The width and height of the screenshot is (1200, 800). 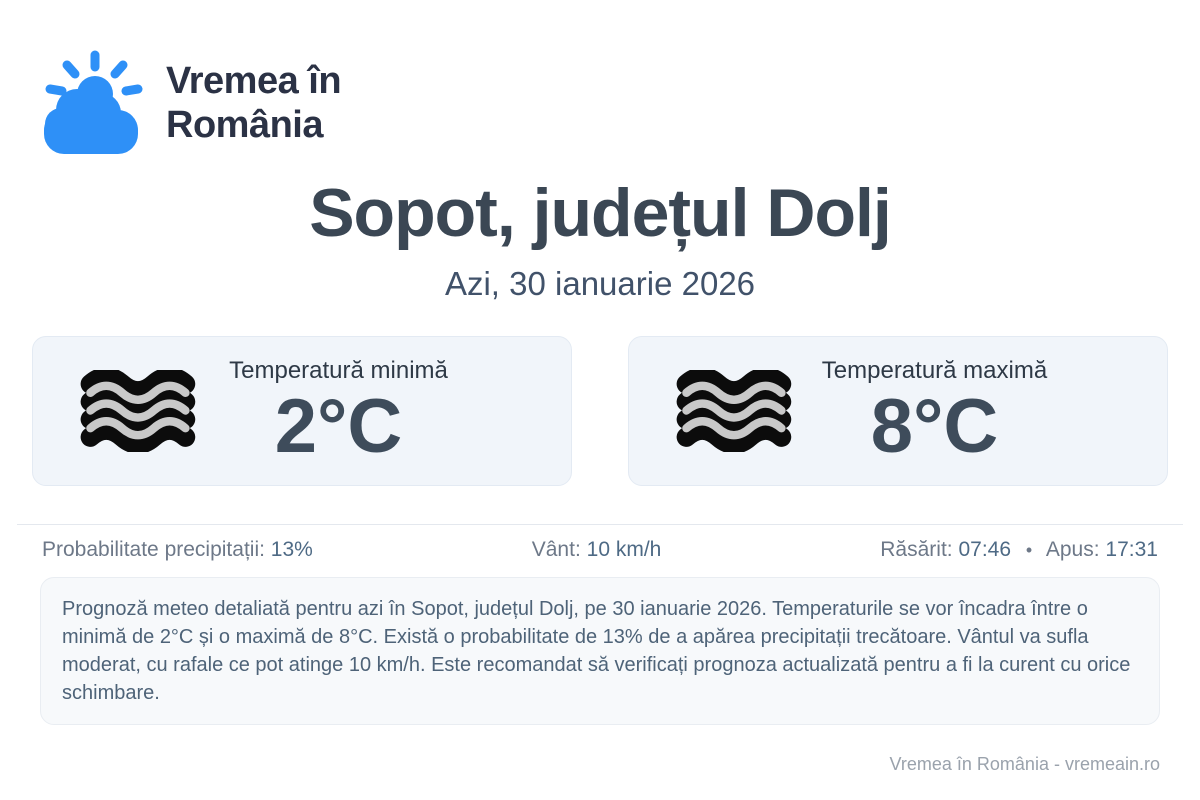 I want to click on min-temperature-value: 2°C, so click(x=338, y=427).